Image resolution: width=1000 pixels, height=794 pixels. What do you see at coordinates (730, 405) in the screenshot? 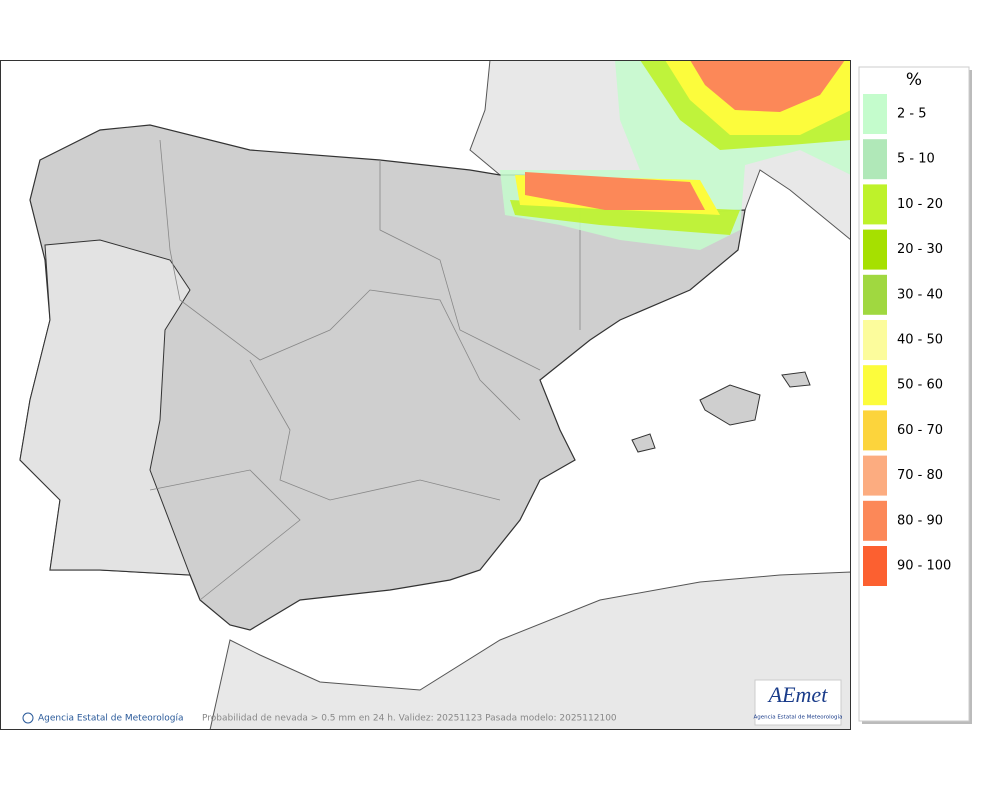
I see `mallorca` at bounding box center [730, 405].